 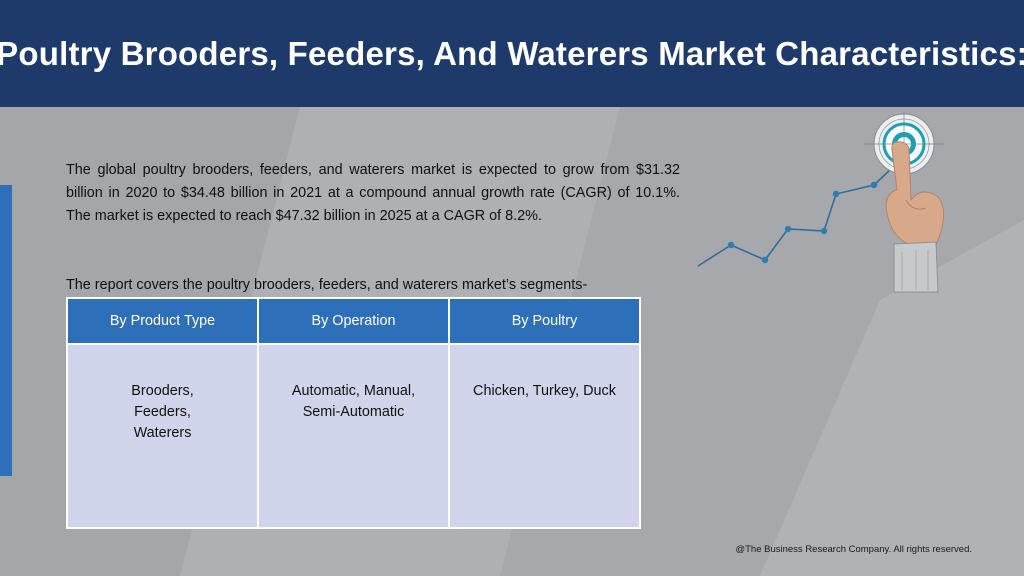 I want to click on pointing-hand-icon, so click(x=915, y=217).